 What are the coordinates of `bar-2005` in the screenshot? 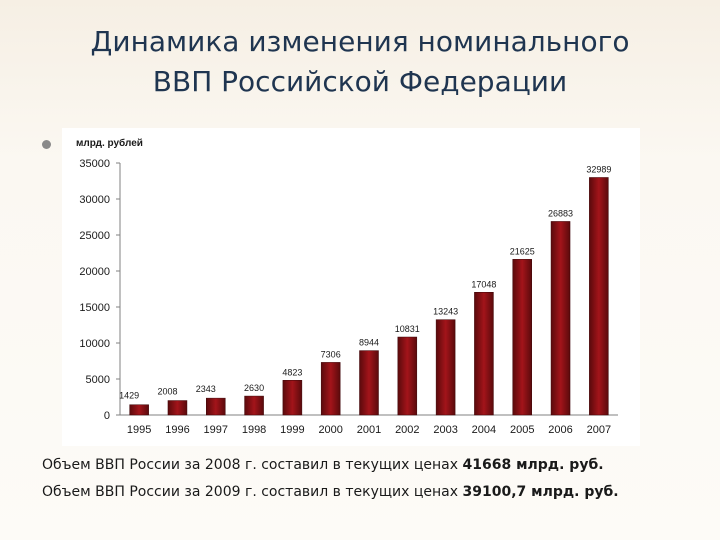 It's located at (522, 337).